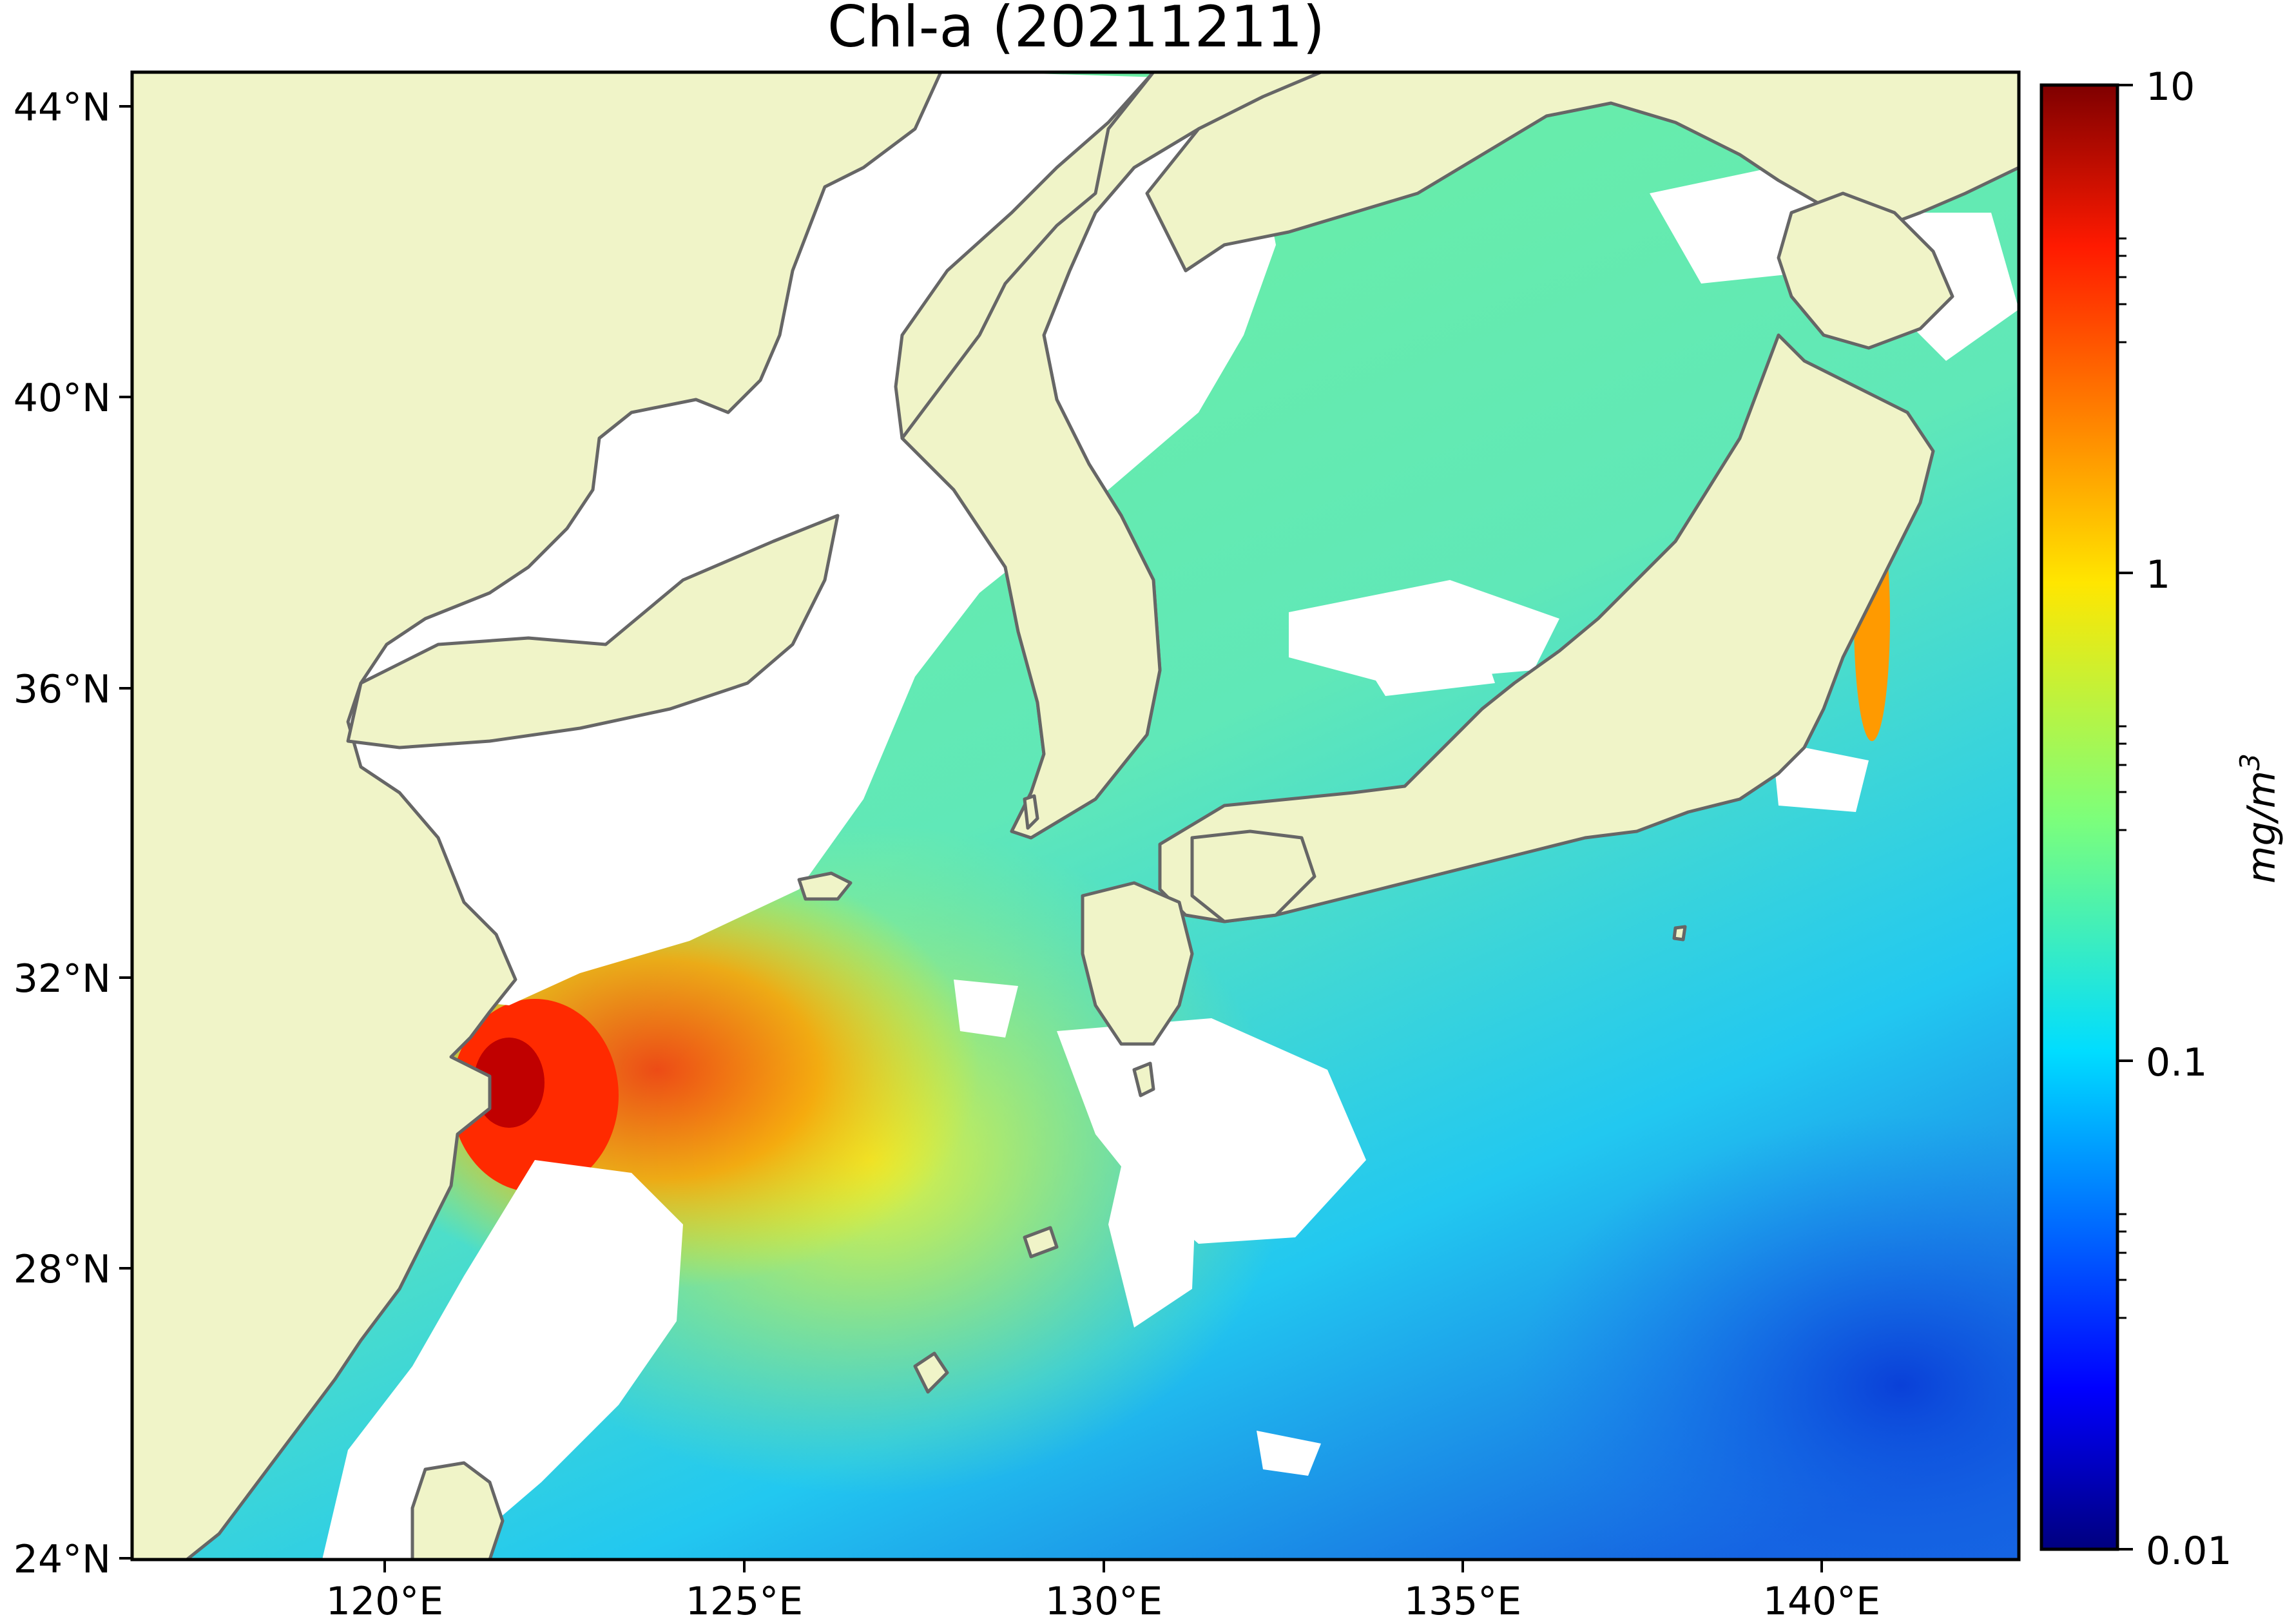 Image resolution: width=2285 pixels, height=1624 pixels. I want to click on tsushima-island, so click(1031, 812).